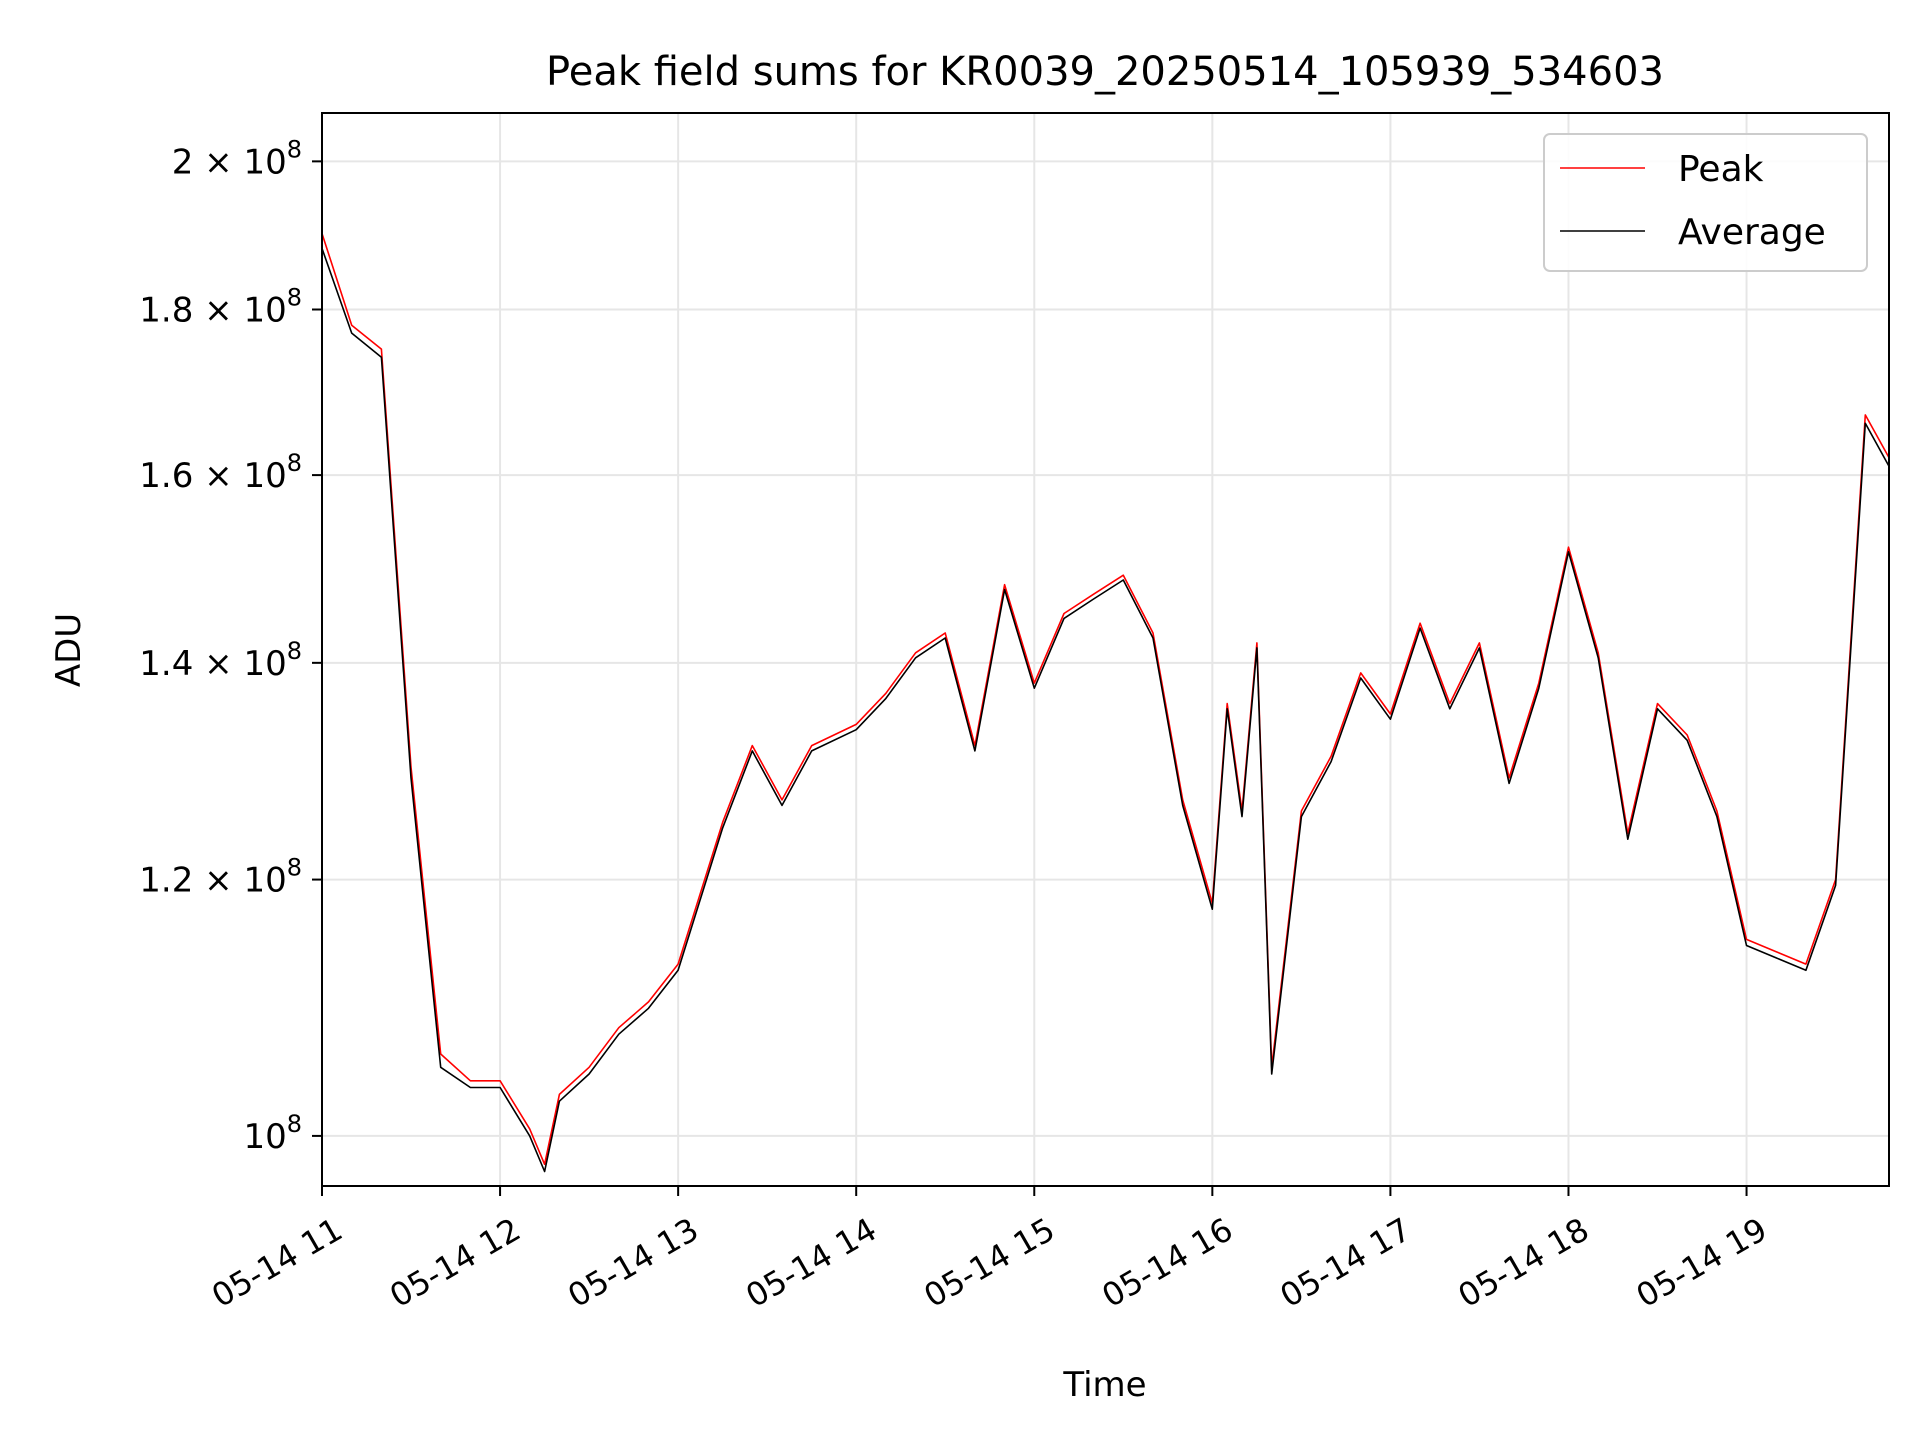  I want to click on y-tick-label: 108, so click(272, 1133).